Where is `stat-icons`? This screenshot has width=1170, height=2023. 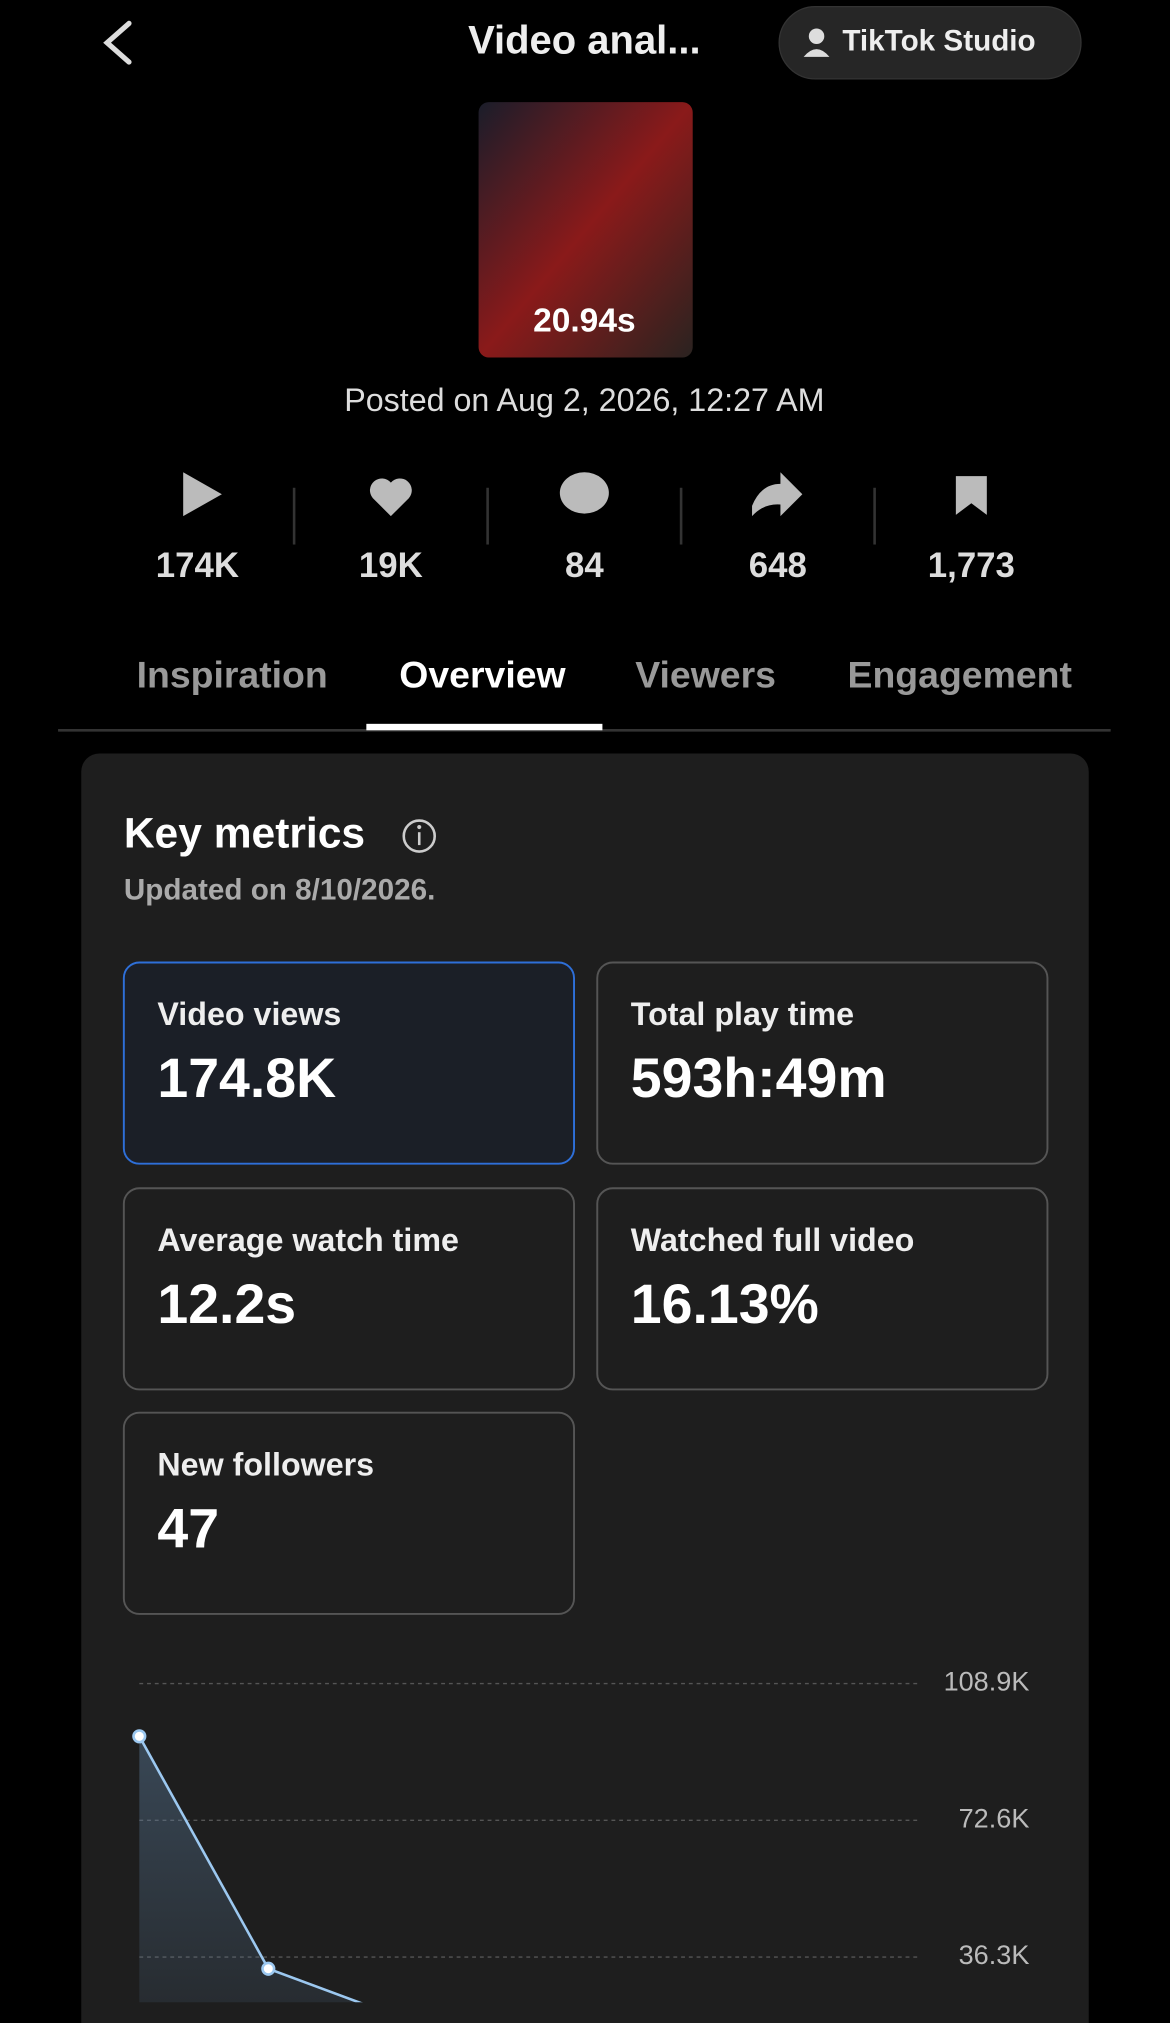
stat-icons is located at coordinates (585, 494).